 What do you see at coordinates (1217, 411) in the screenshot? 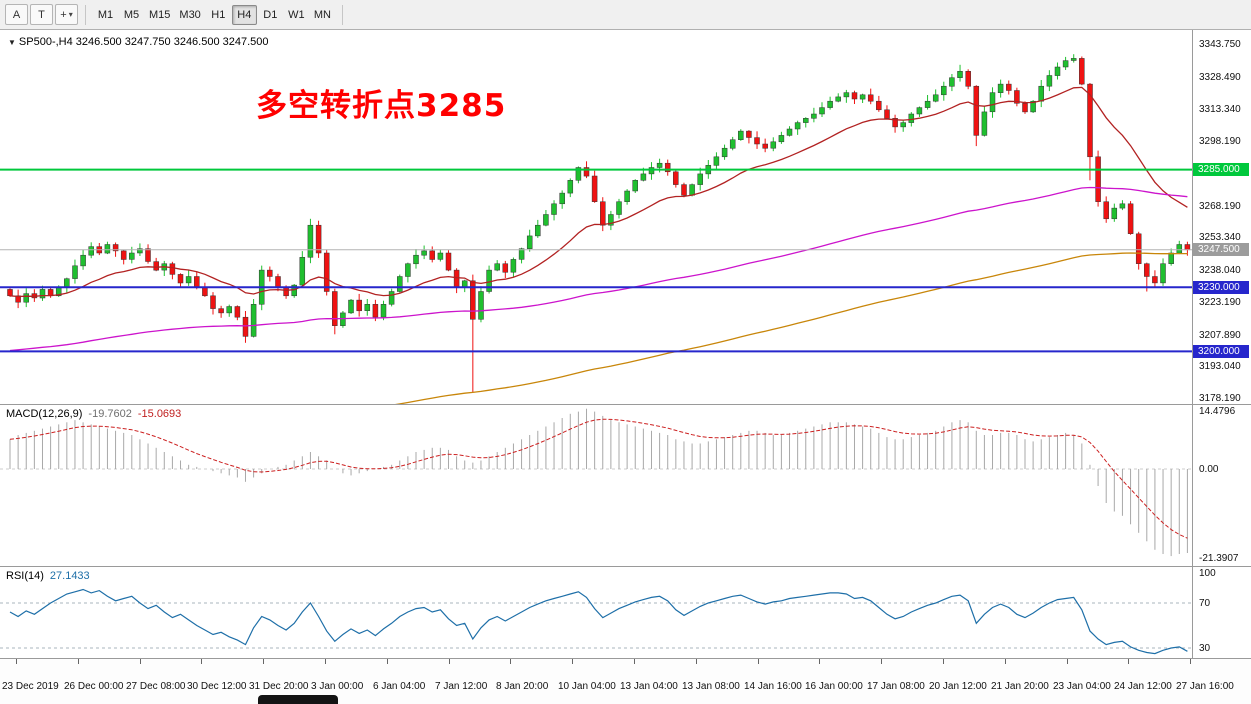
I see `macd-axis-label: 14.4796` at bounding box center [1217, 411].